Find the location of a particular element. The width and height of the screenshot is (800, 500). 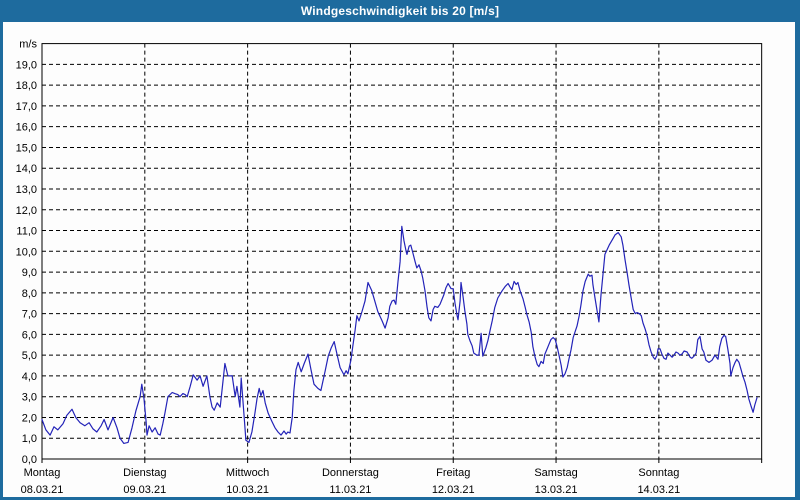

window-titlebar: Windgeschwindigkeit bis 20 [m/s] is located at coordinates (400, 11).